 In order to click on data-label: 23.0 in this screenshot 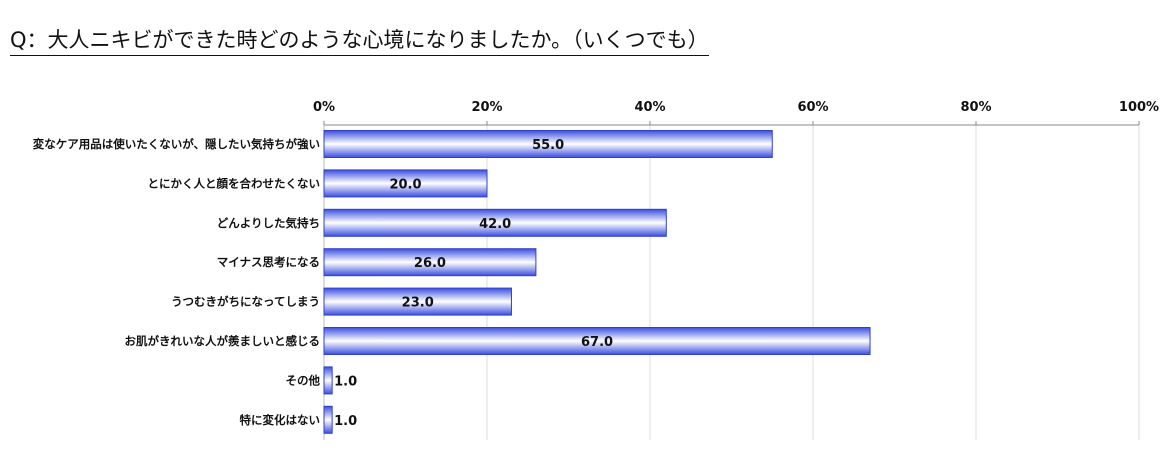, I will do `click(418, 303)`.